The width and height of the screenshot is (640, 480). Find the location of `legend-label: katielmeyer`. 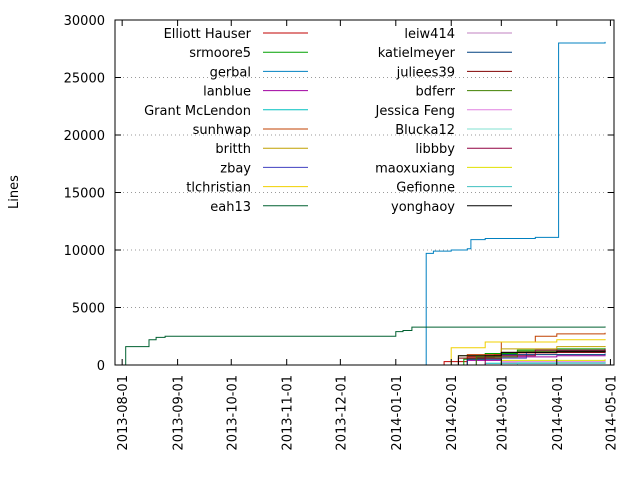

legend-label: katielmeyer is located at coordinates (417, 53).